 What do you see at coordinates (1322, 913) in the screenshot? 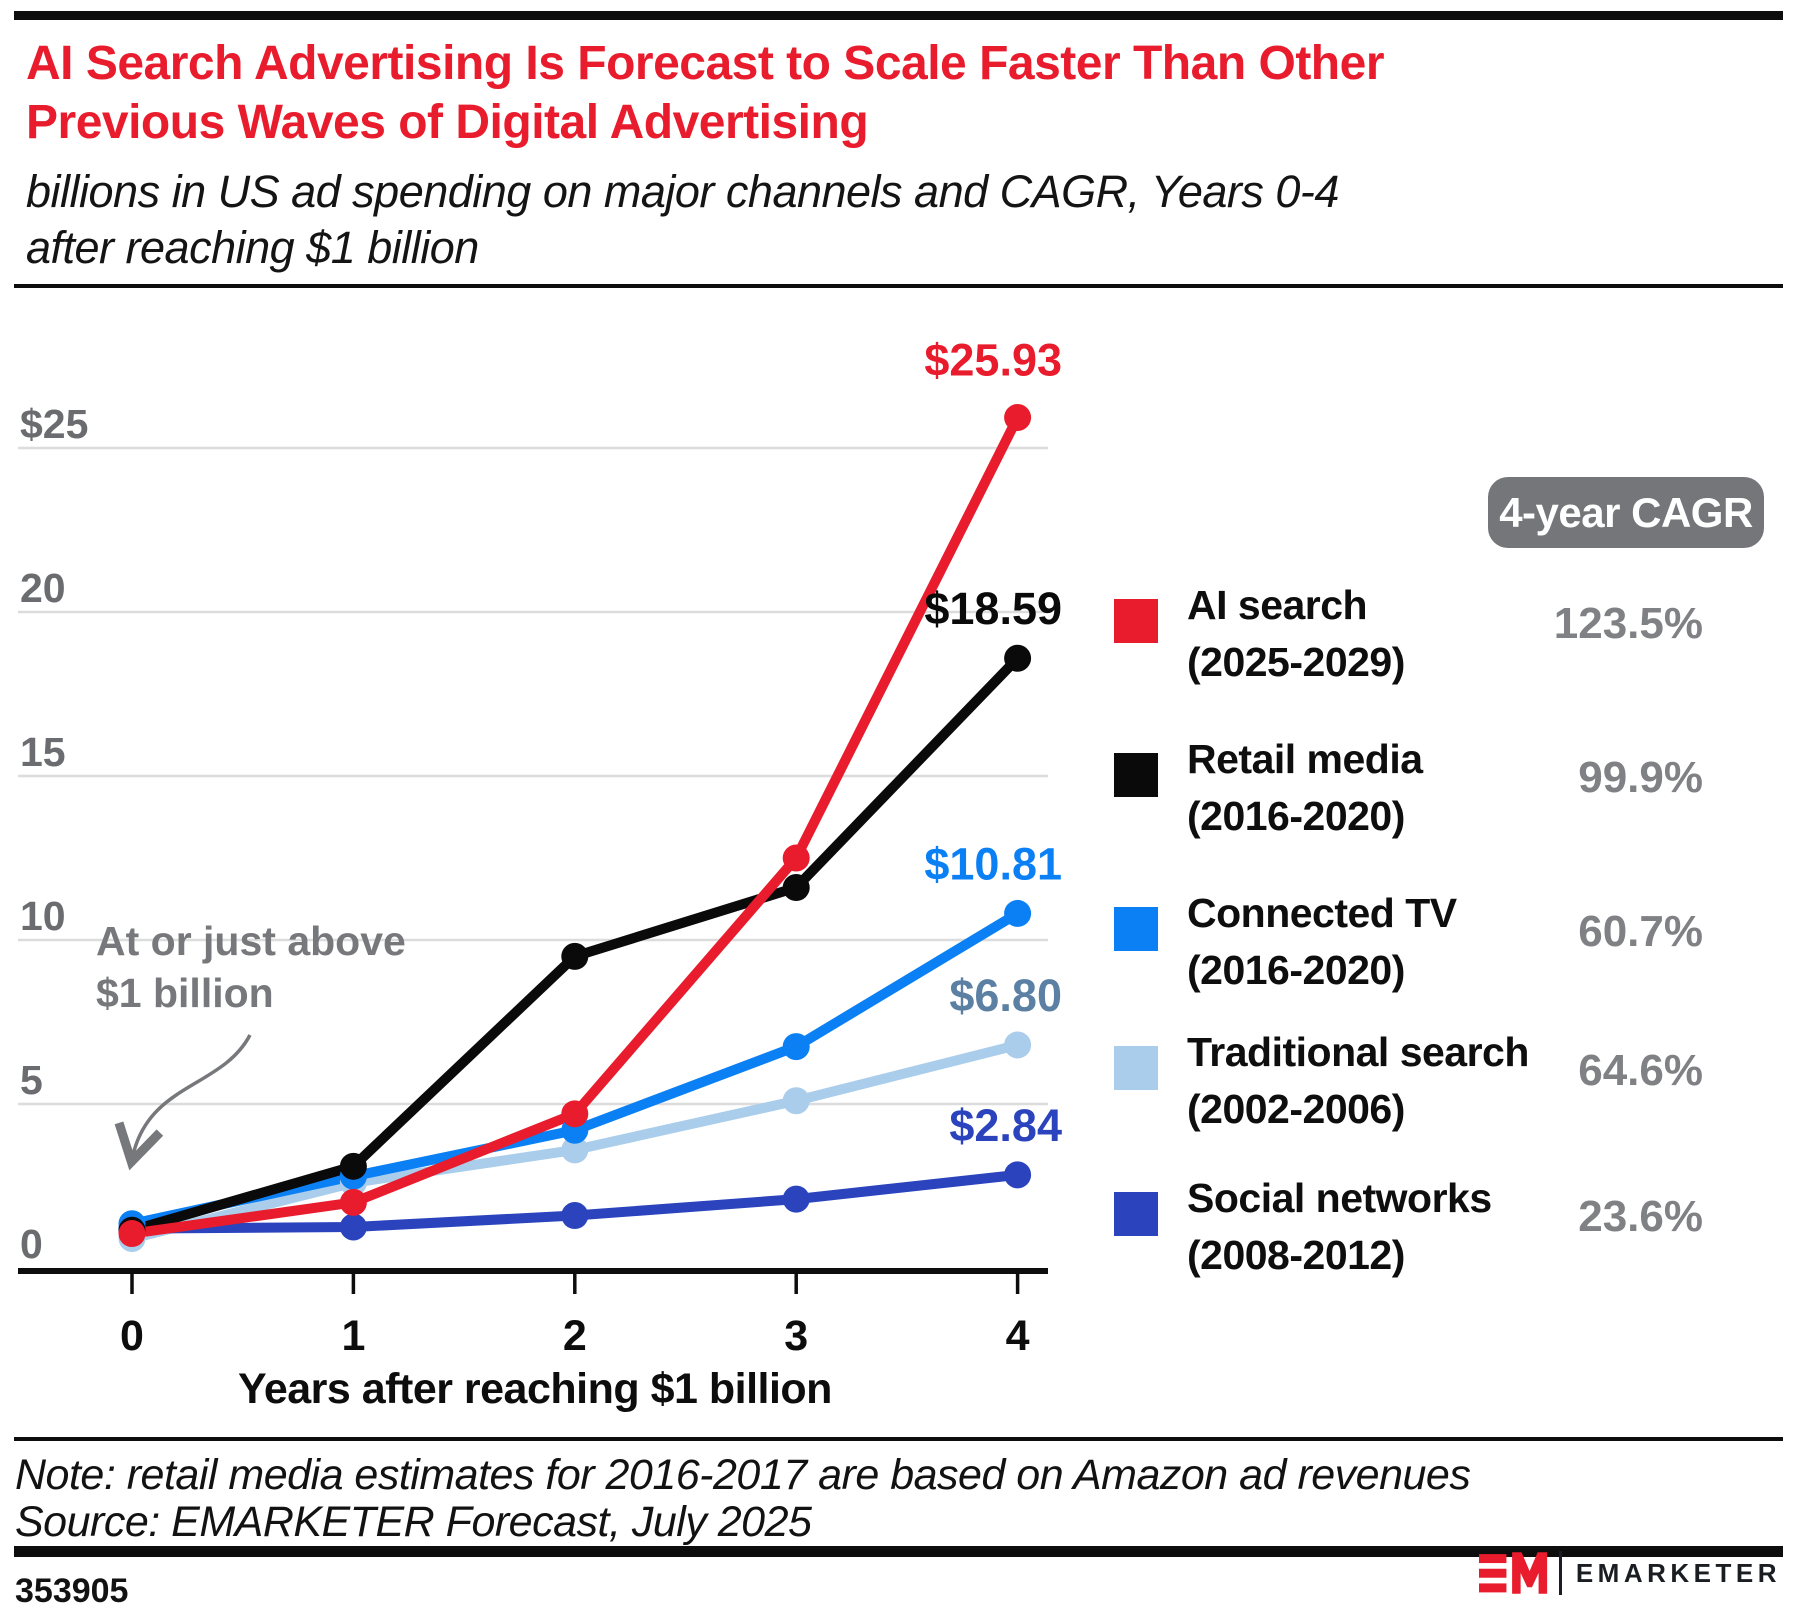
I see `legend-label-name: Connected TV` at bounding box center [1322, 913].